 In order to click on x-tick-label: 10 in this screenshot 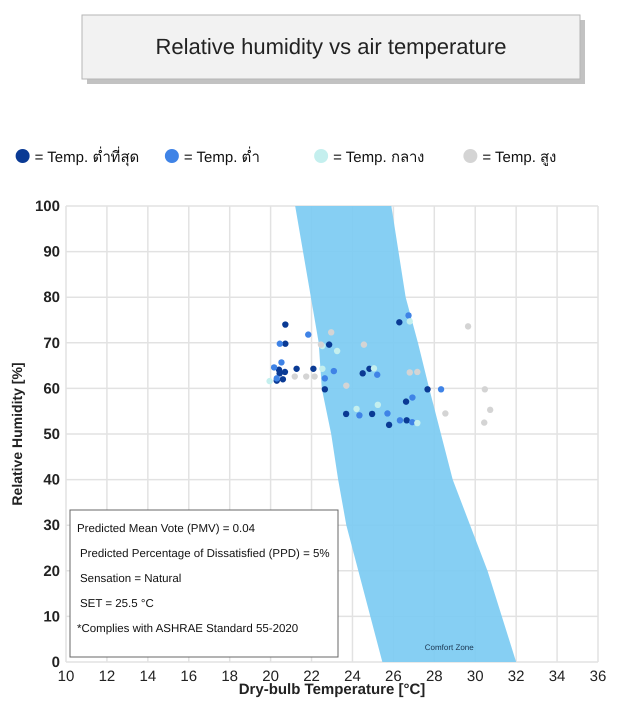, I will do `click(66, 676)`.